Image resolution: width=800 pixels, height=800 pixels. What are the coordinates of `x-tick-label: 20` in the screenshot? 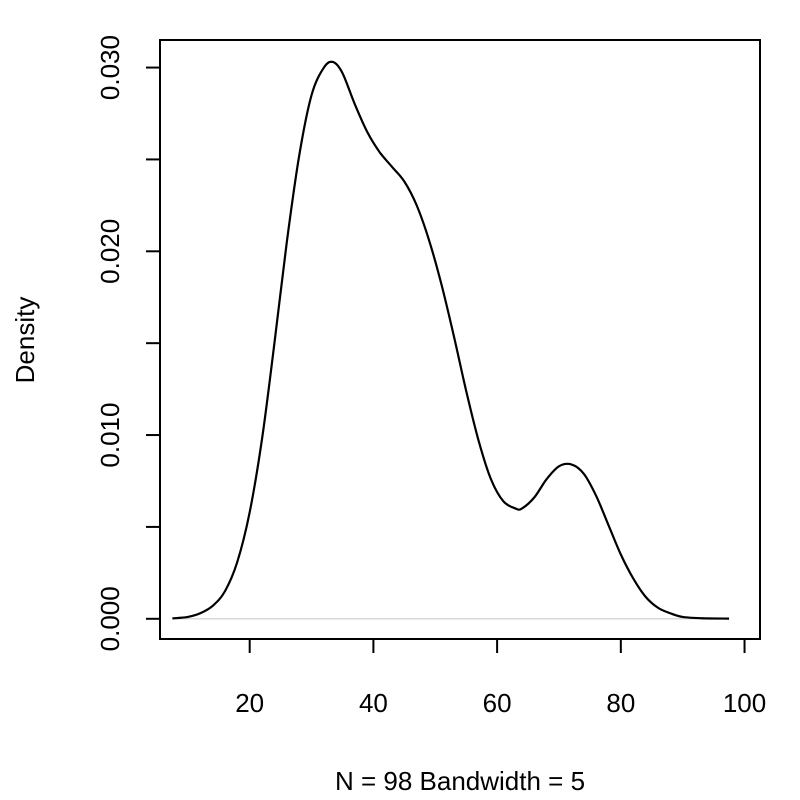 It's located at (249, 703).